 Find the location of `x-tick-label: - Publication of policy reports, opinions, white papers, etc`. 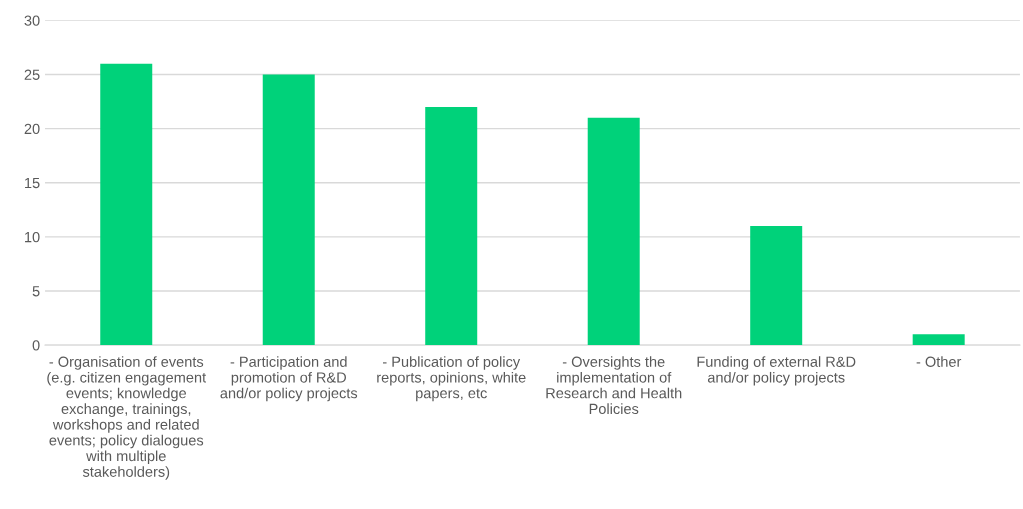

x-tick-label: - Publication of policy reports, opinions, white papers, etc is located at coordinates (451, 379).